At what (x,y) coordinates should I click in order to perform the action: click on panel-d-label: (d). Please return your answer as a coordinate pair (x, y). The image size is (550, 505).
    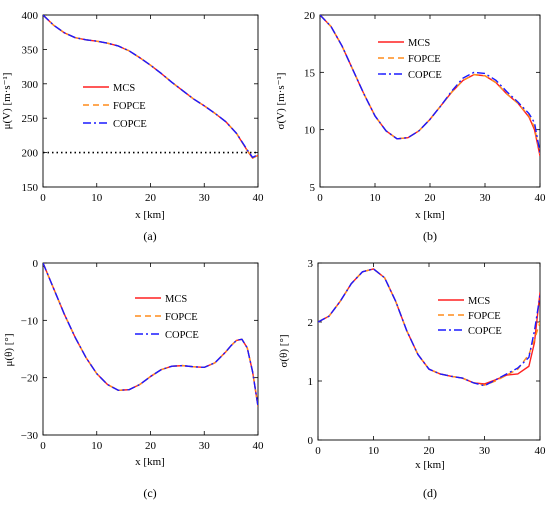
    Looking at the image, I should click on (430, 493).